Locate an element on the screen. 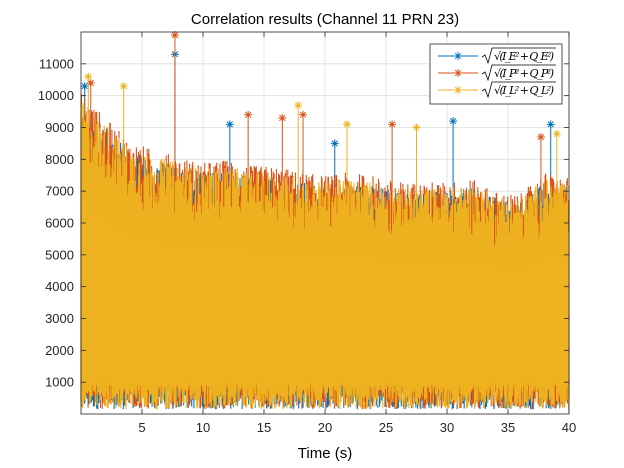 This screenshot has height=468, width=624. y-tick-label: 3000 is located at coordinates (59, 318).